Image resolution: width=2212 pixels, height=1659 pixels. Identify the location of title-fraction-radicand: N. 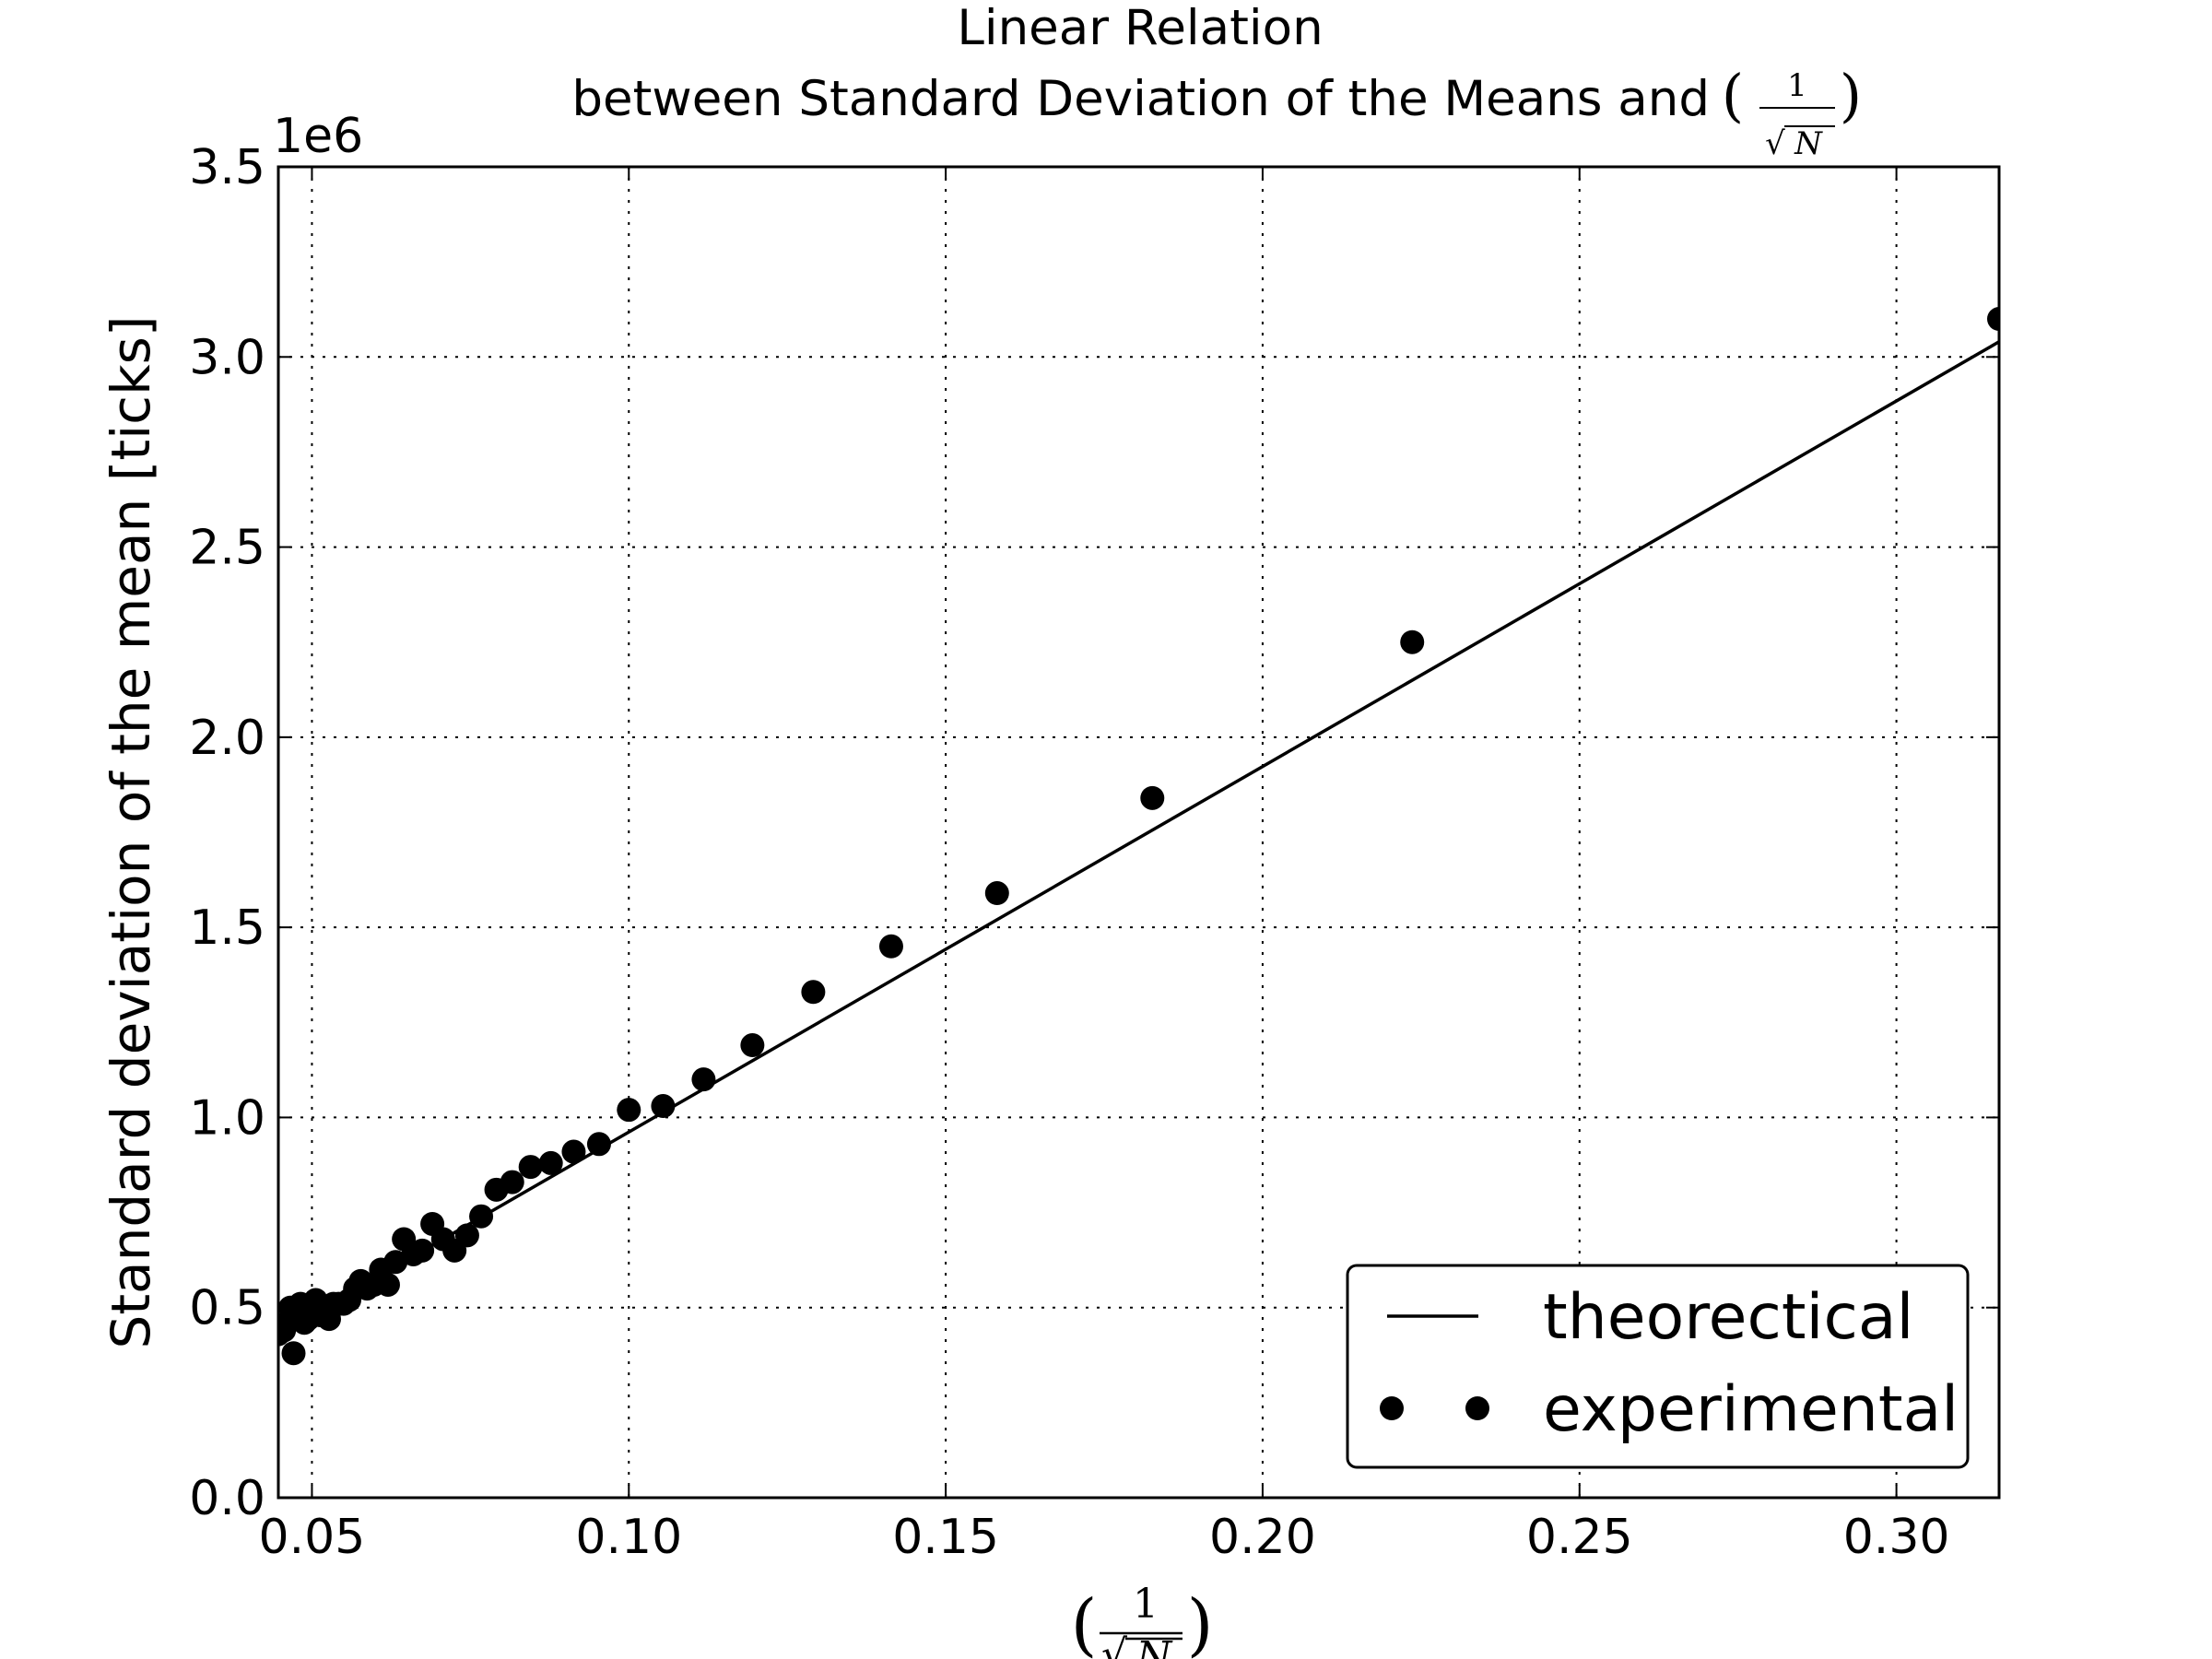
(1808, 143).